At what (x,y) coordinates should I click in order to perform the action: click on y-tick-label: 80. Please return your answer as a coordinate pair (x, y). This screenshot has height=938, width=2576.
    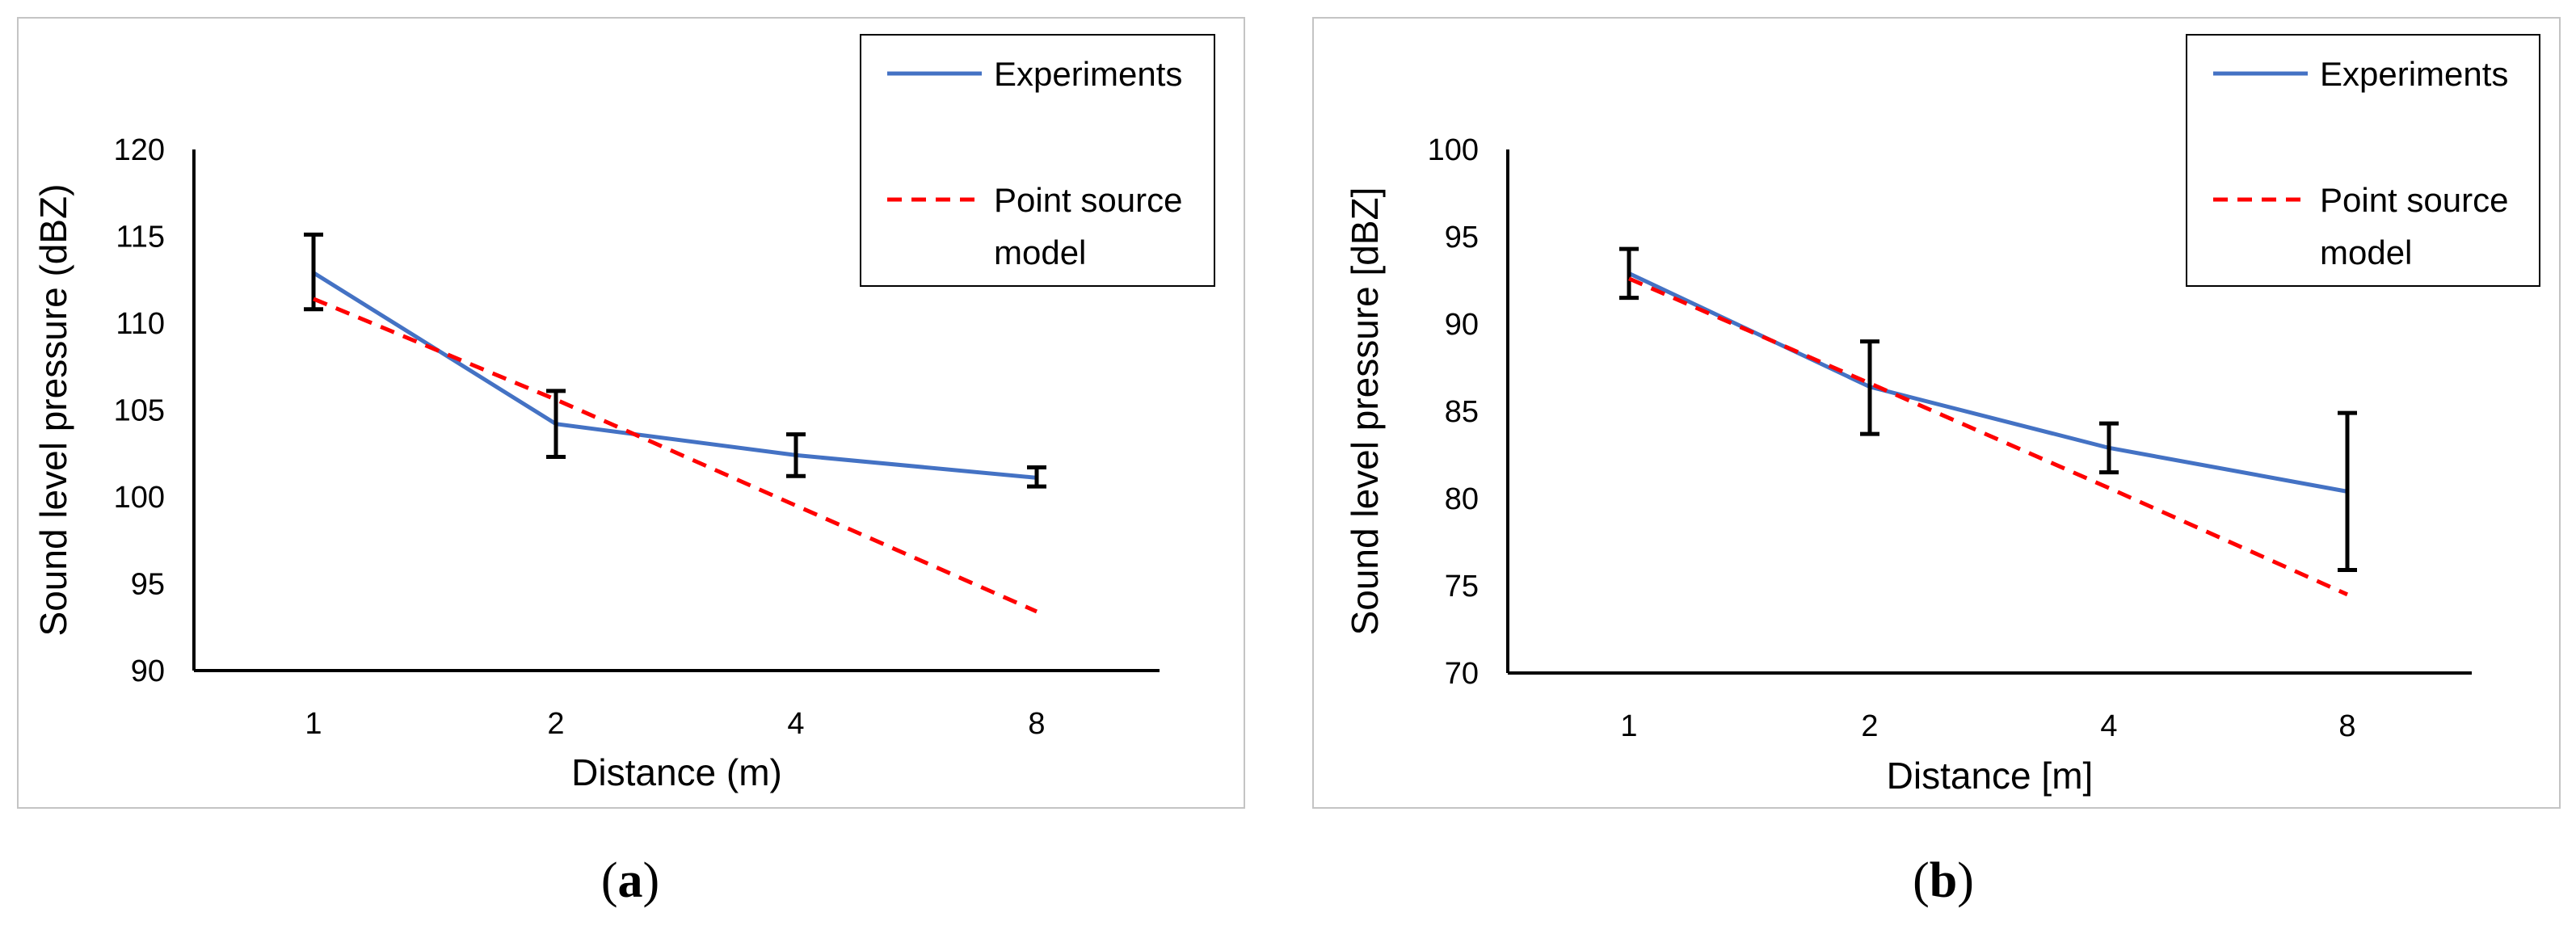
    Looking at the image, I should click on (1462, 499).